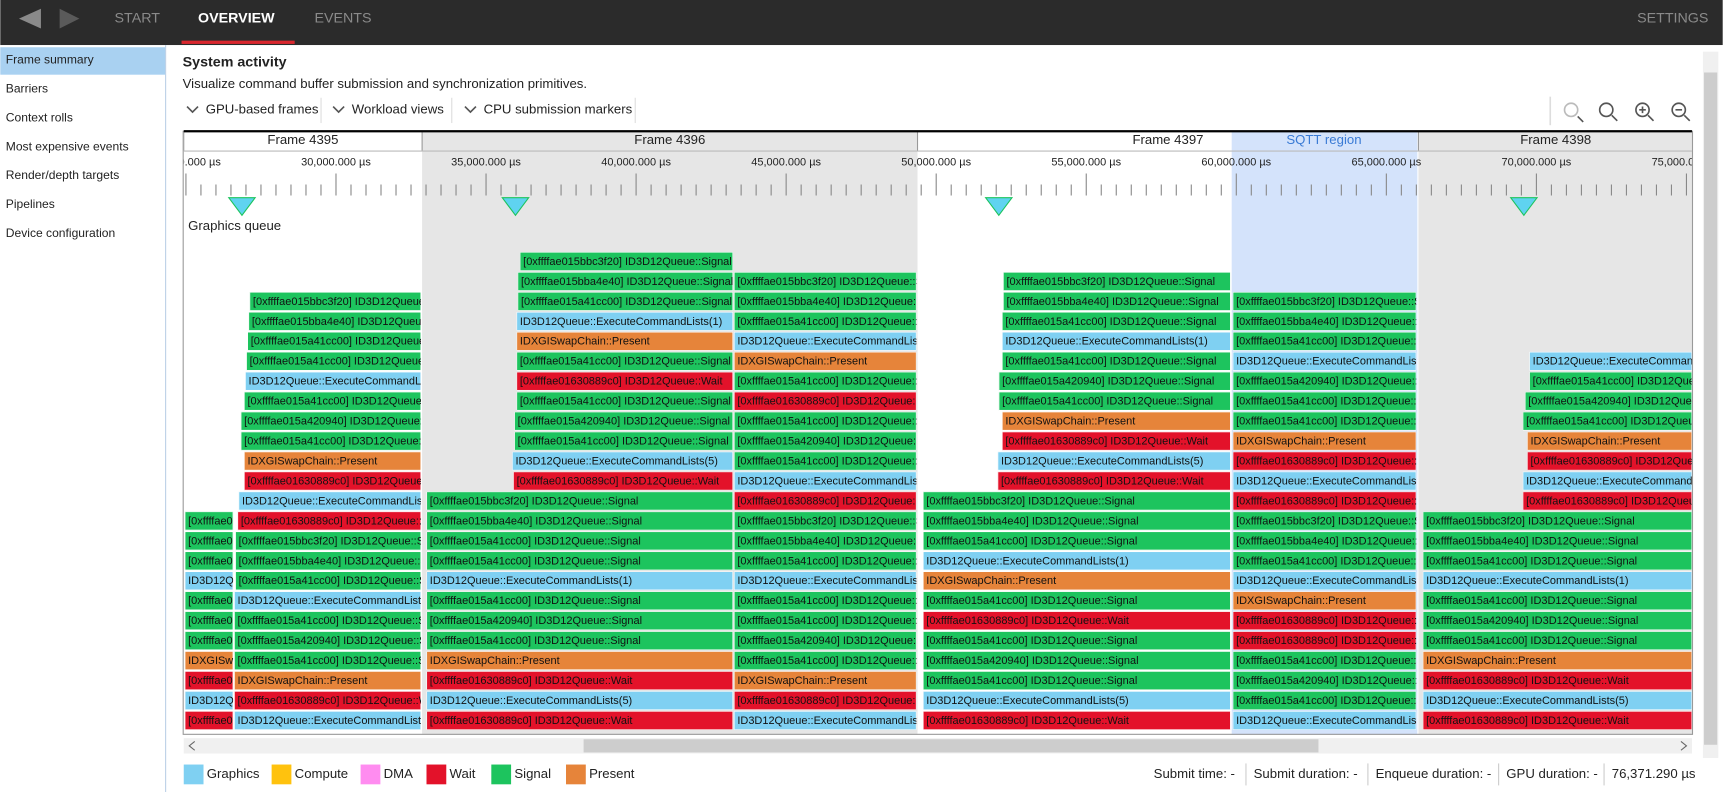 The height and width of the screenshot is (792, 1723). I want to click on frame-label: Frame 4395, so click(302, 139).